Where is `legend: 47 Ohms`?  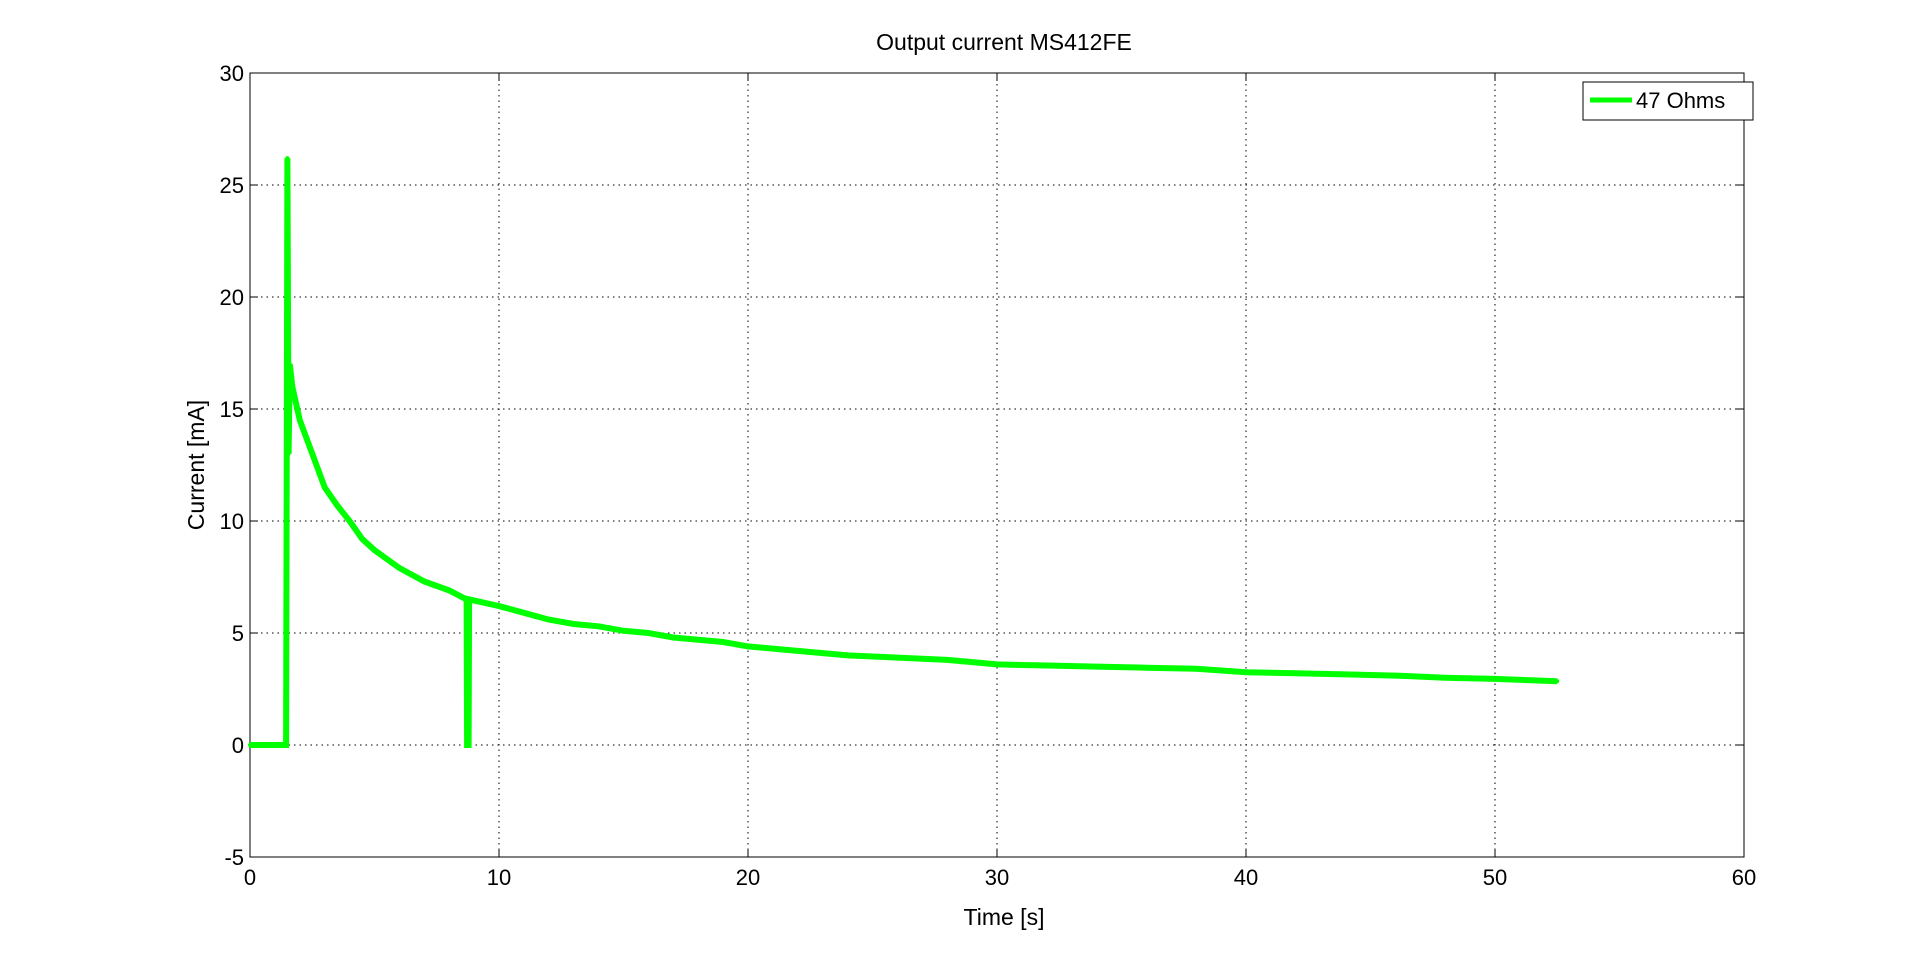
legend: 47 Ohms is located at coordinates (1668, 101).